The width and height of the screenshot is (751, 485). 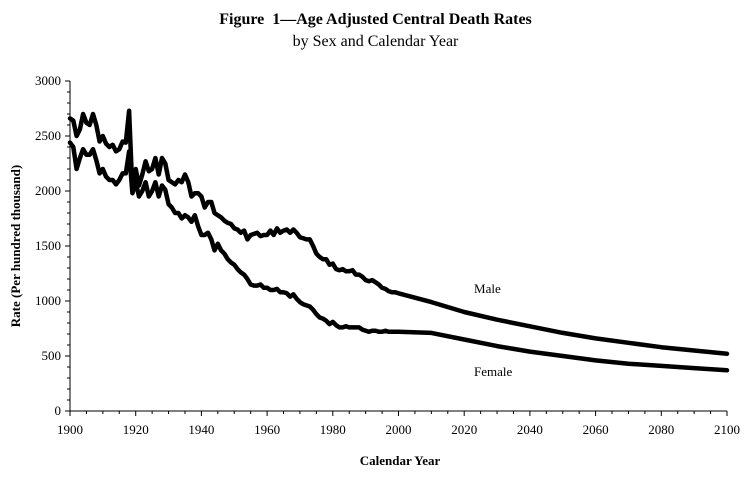 What do you see at coordinates (267, 429) in the screenshot?
I see `x-tick-label: 1960` at bounding box center [267, 429].